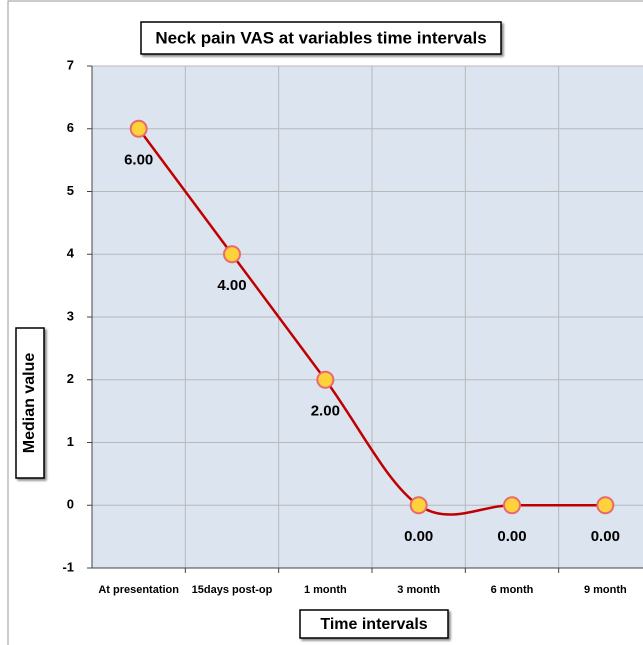 Image resolution: width=643 pixels, height=645 pixels. I want to click on y-label-box, so click(30, 403).